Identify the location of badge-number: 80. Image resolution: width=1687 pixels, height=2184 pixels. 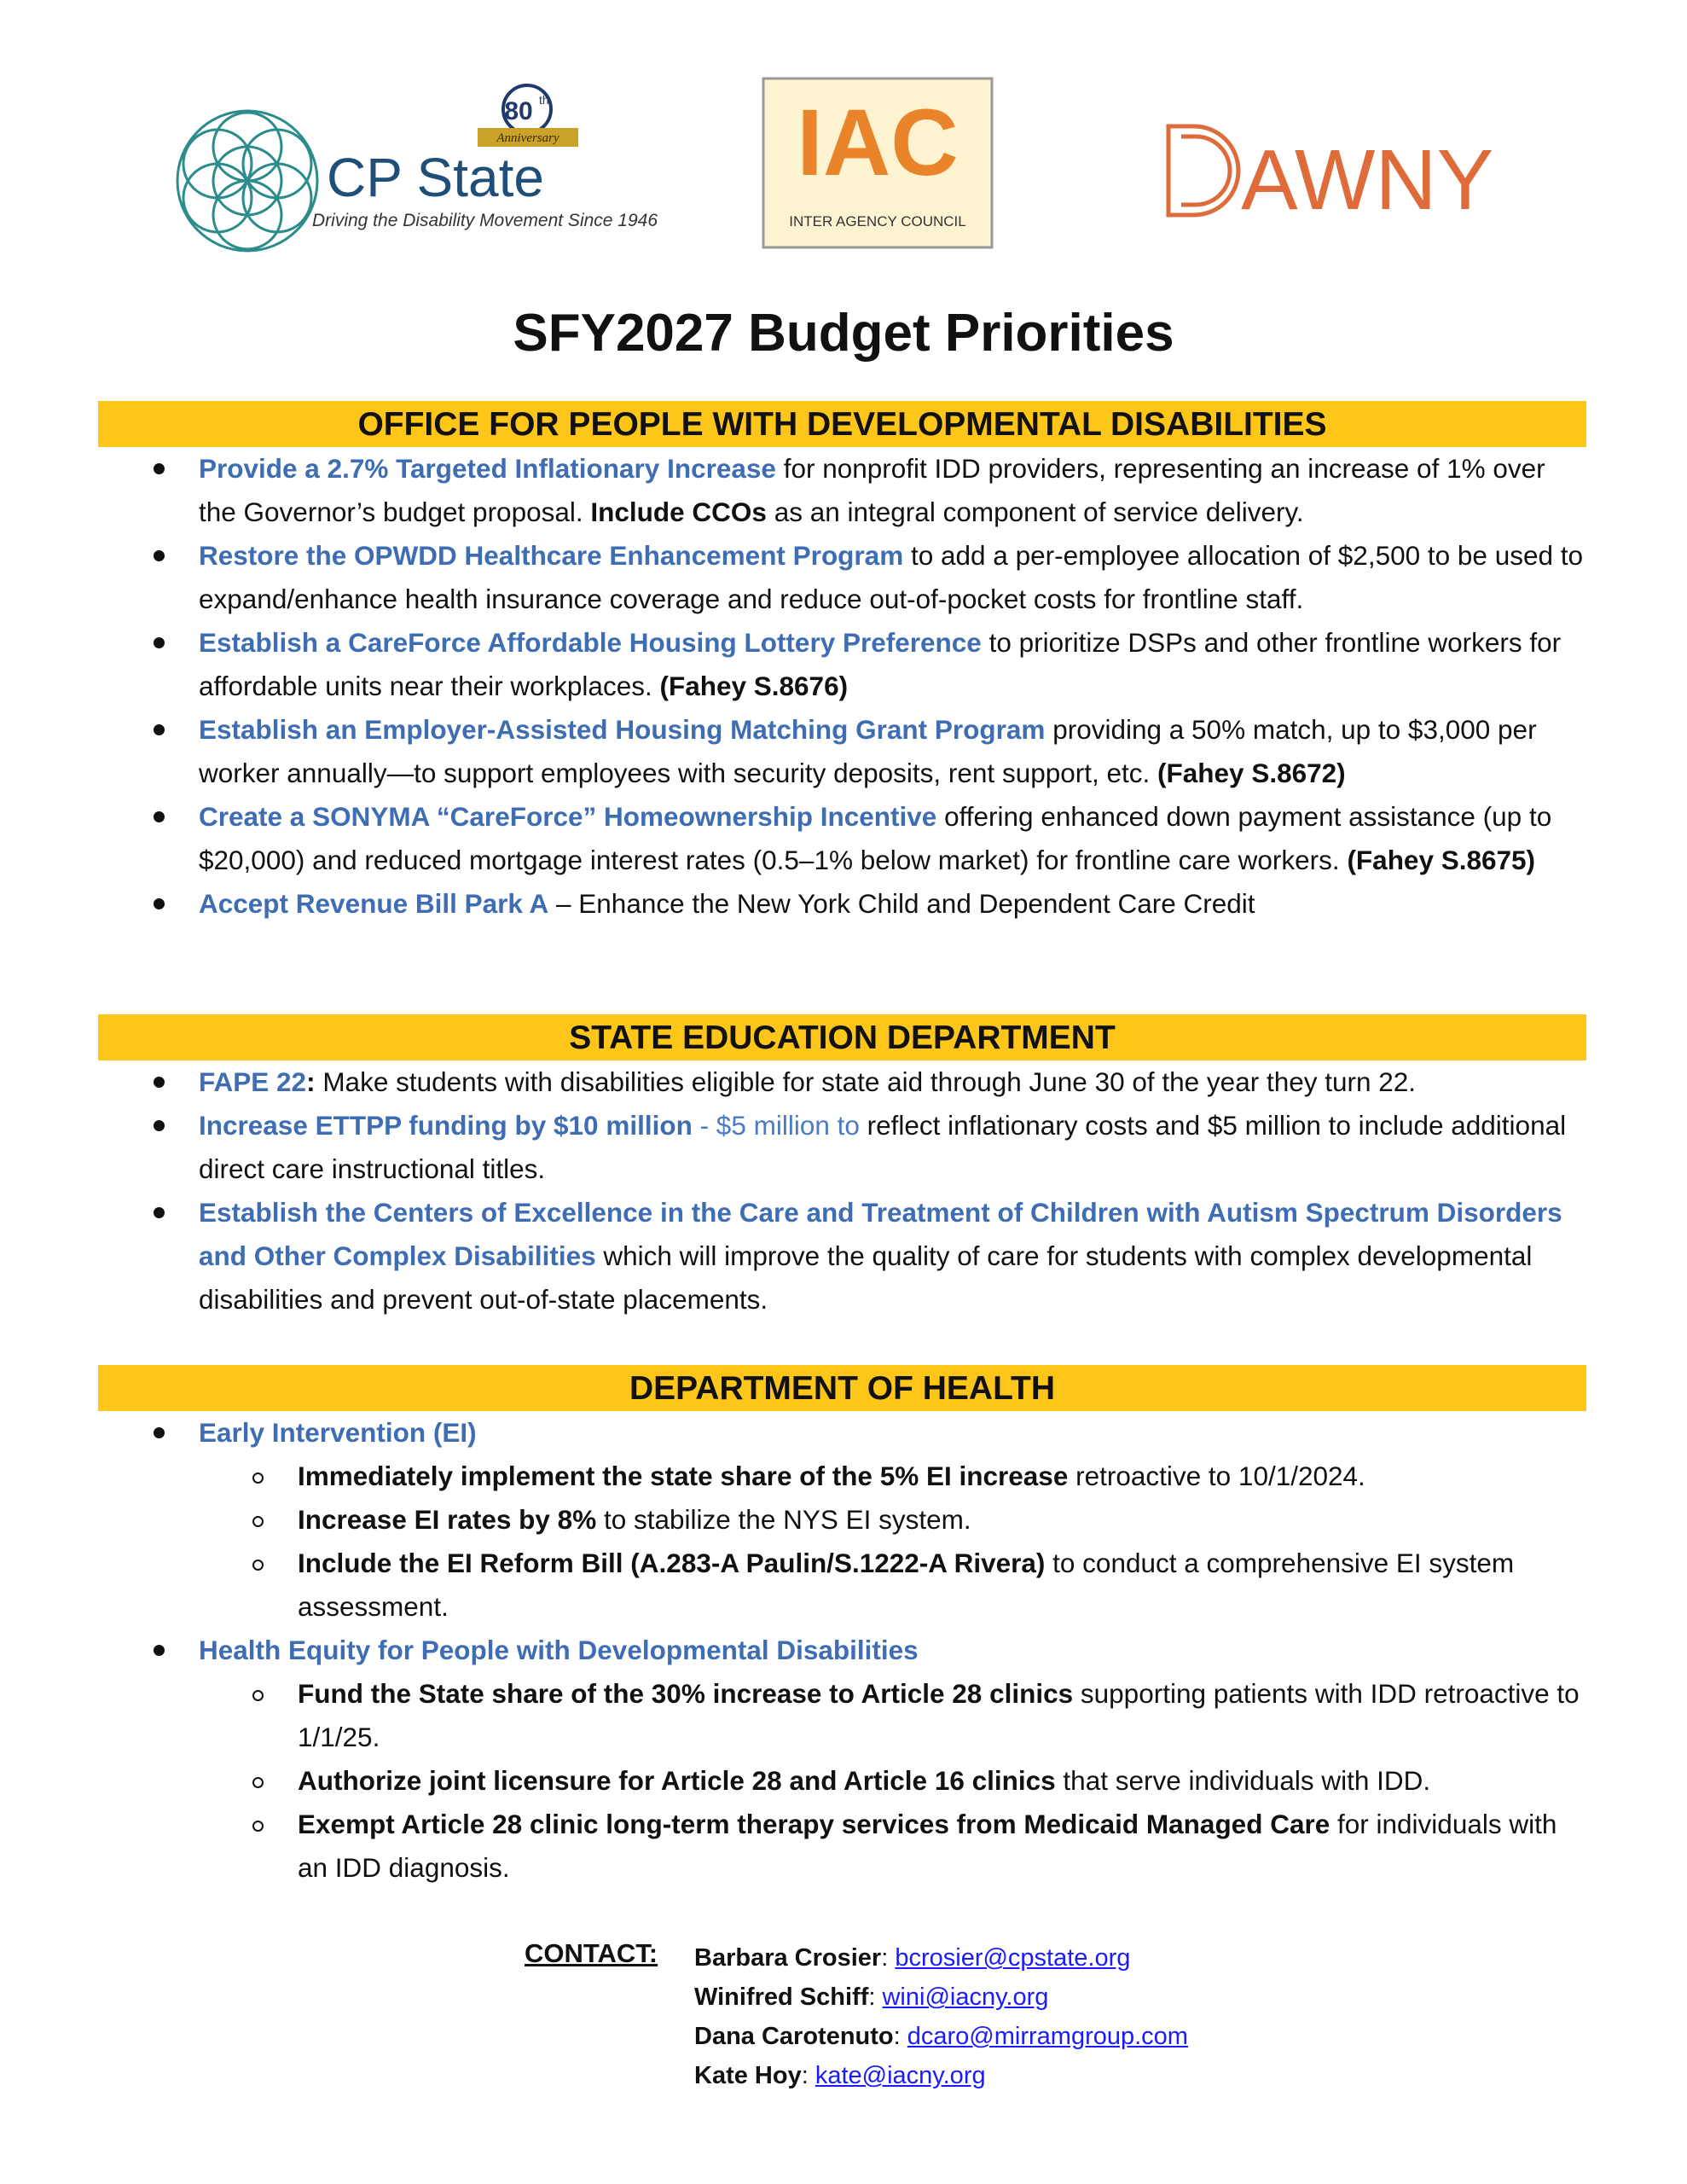
(518, 111).